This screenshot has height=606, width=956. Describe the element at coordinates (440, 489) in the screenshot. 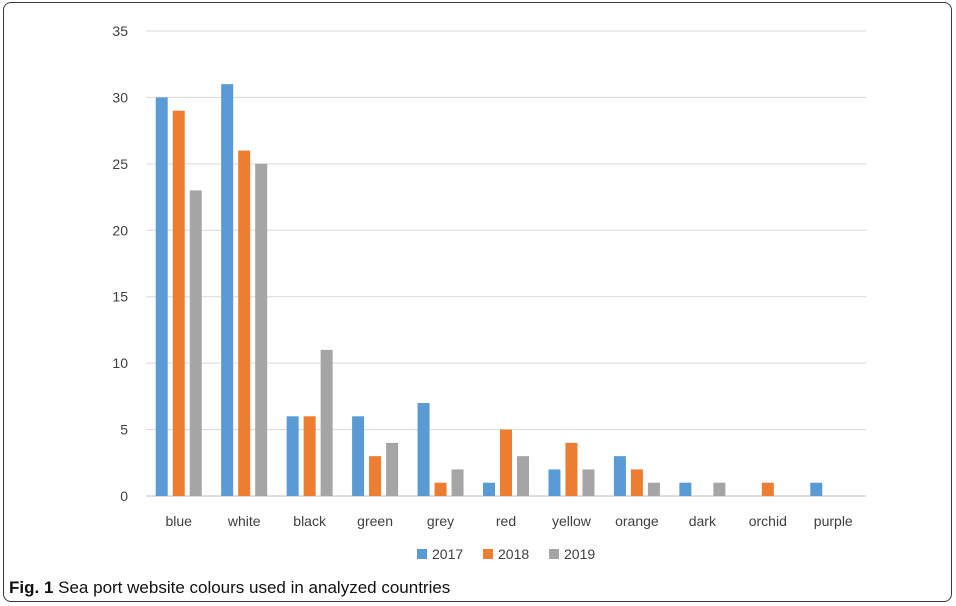

I see `bar-2018-grey` at that location.